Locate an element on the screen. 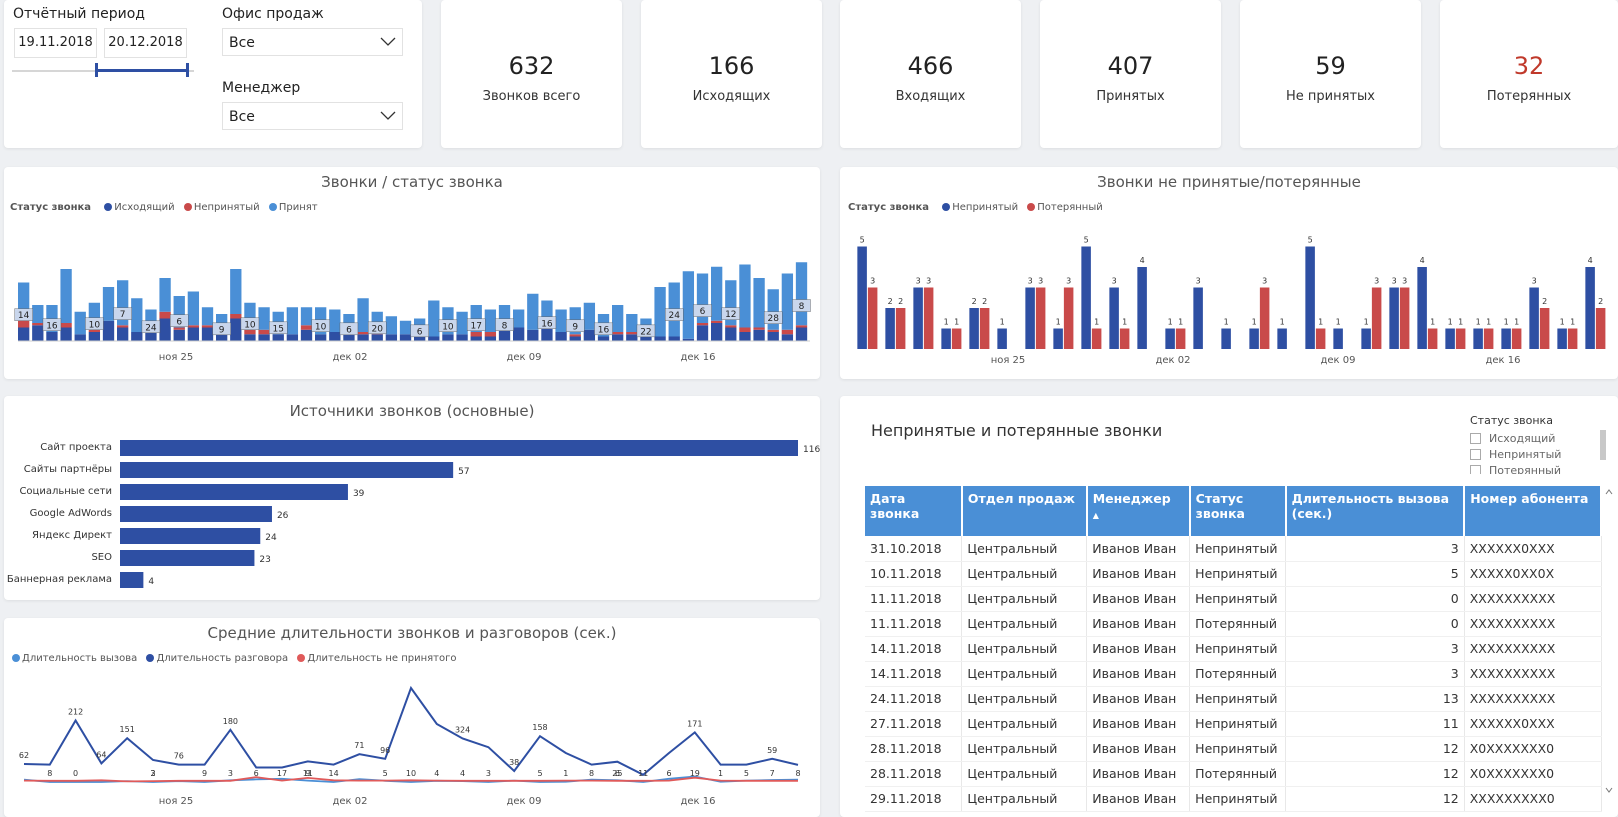 Image resolution: width=1618 pixels, height=817 pixels. column-header: Отдел продаж is located at coordinates (1024, 511).